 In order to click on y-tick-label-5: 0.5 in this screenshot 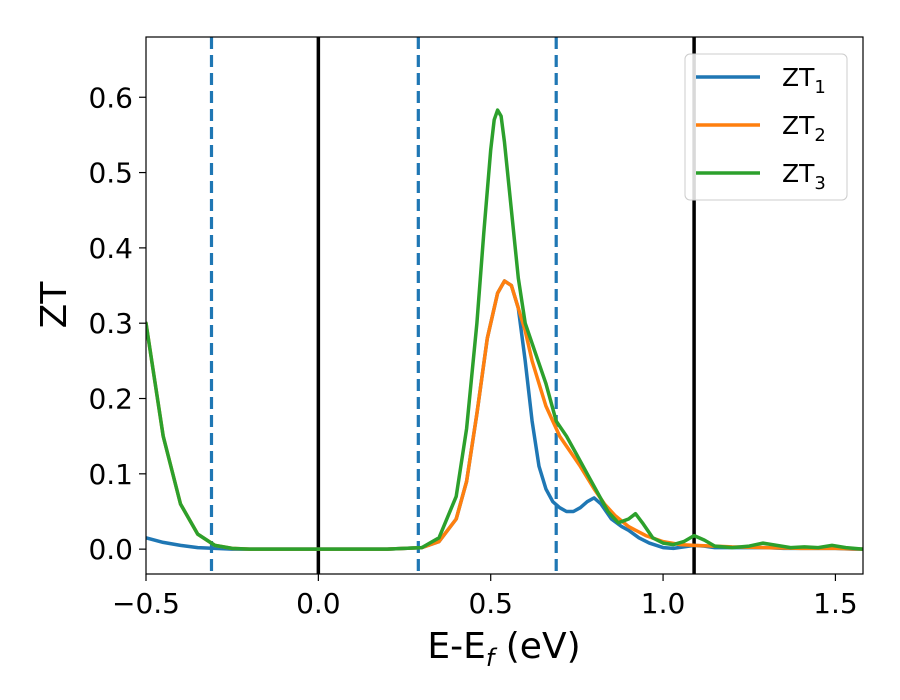, I will do `click(110, 173)`.